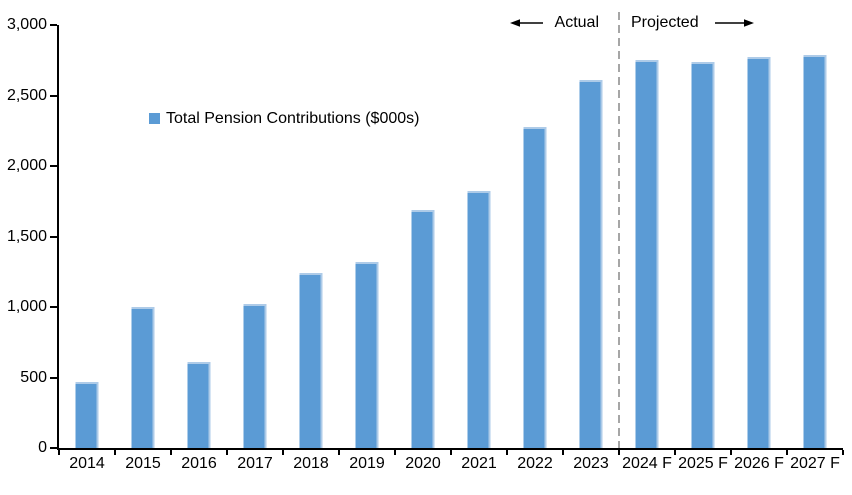  I want to click on x-tick-label: 2017, so click(255, 463).